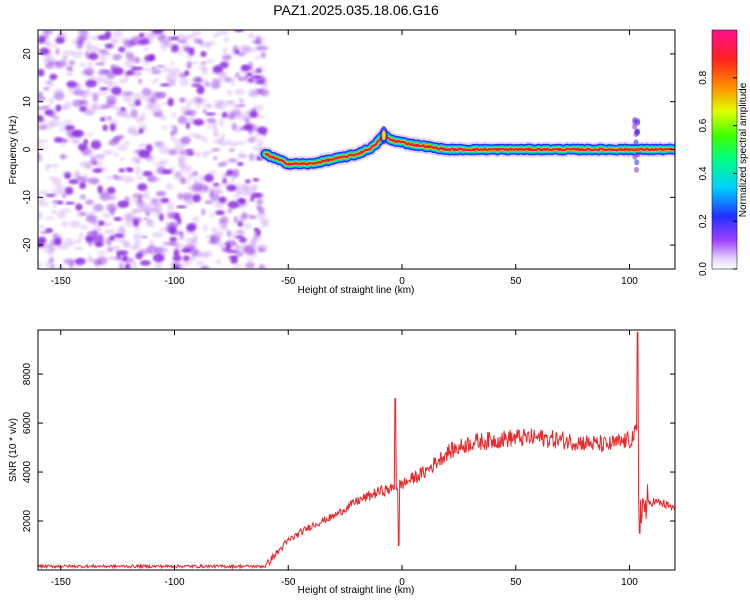 The height and width of the screenshot is (600, 750). What do you see at coordinates (154, 149) in the screenshot?
I see `spectrogram-noise-layer` at bounding box center [154, 149].